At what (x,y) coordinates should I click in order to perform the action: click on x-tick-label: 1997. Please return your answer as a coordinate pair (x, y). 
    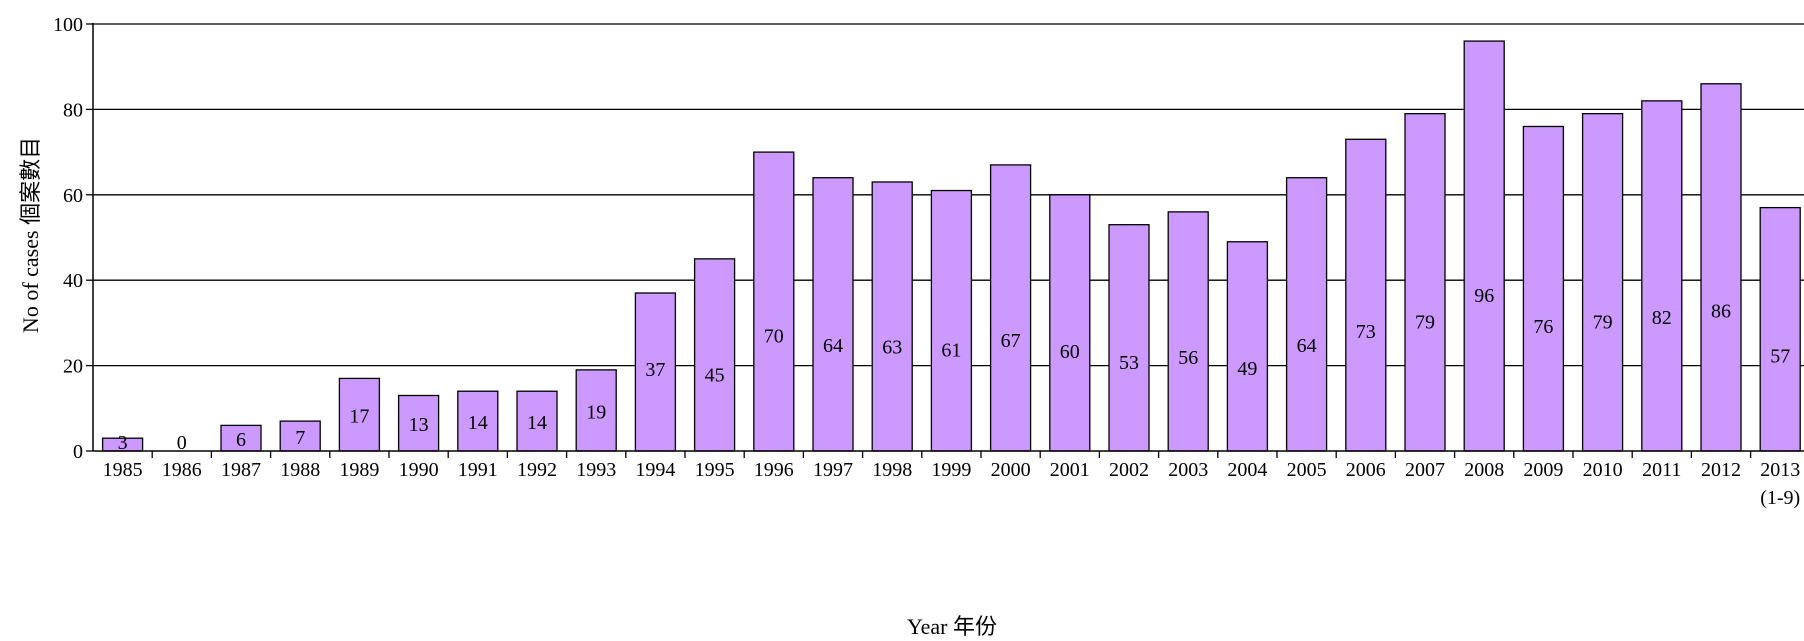
    Looking at the image, I should click on (833, 470).